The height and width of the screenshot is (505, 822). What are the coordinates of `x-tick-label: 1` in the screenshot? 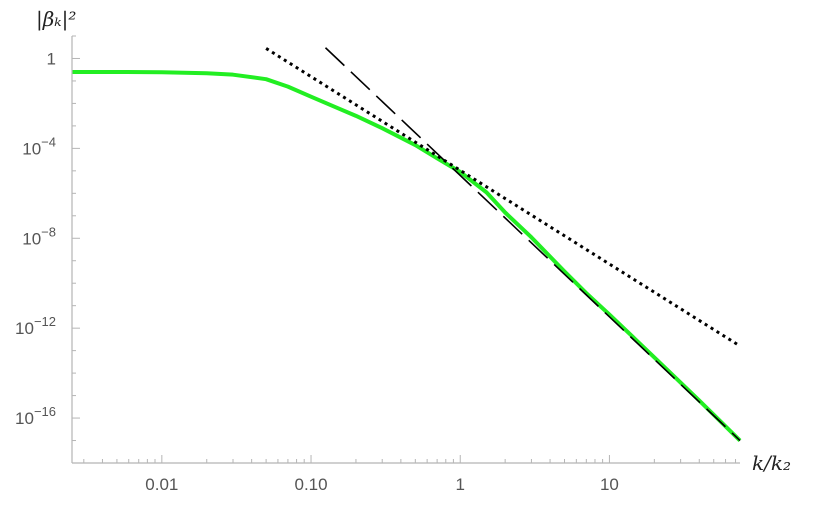 It's located at (460, 484).